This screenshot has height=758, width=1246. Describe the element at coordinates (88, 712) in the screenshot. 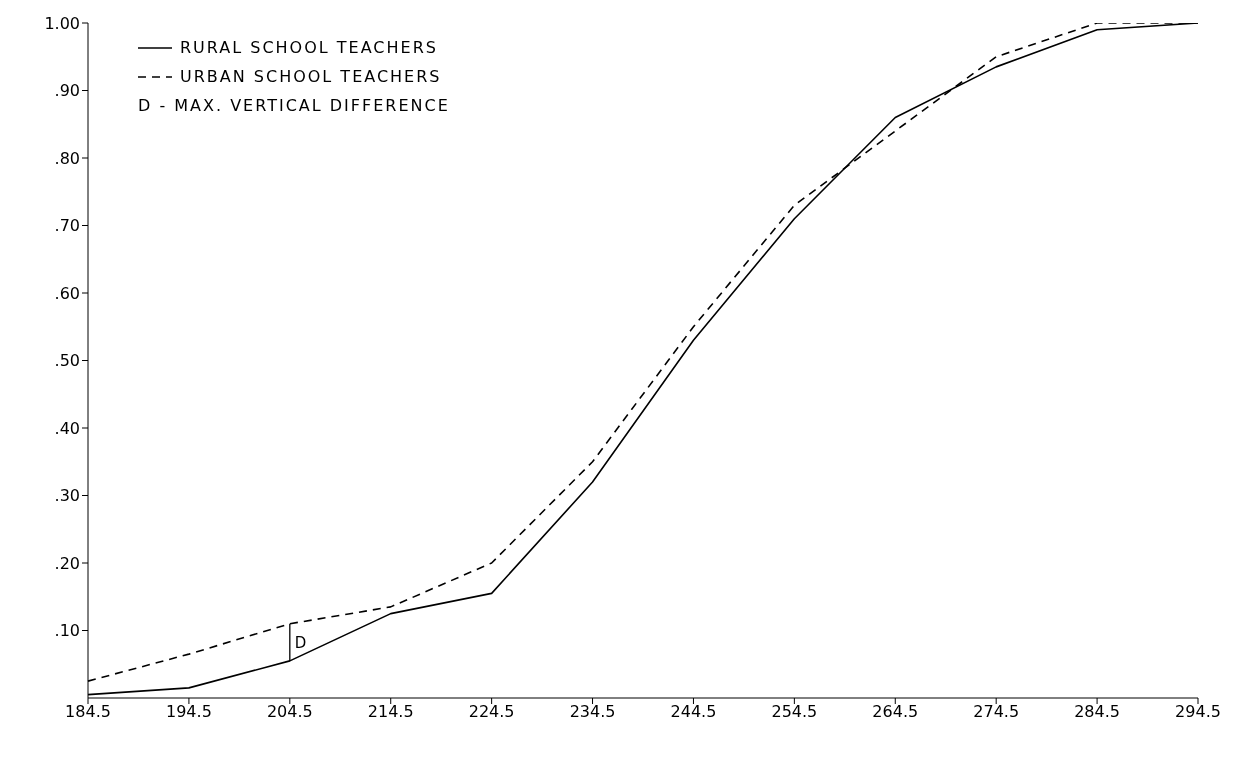

I see `x-tick-label: 184.5` at that location.